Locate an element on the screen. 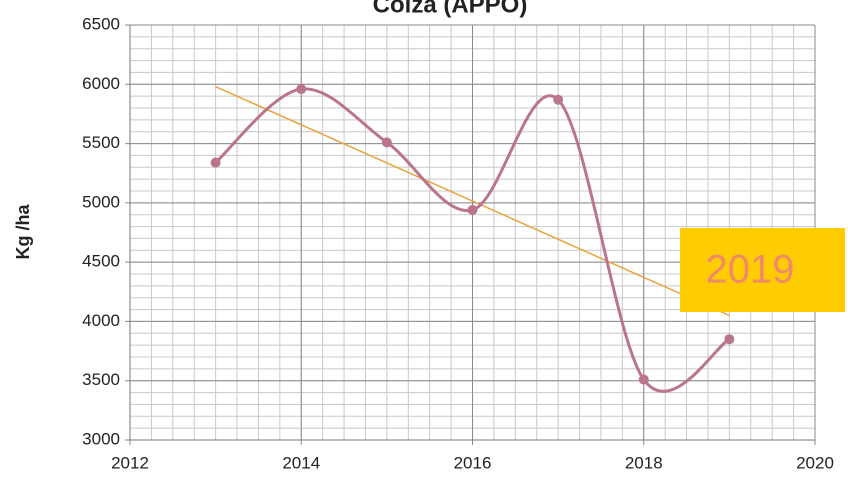 This screenshot has width=848, height=489. y-tick-label: 5500 is located at coordinates (101, 142).